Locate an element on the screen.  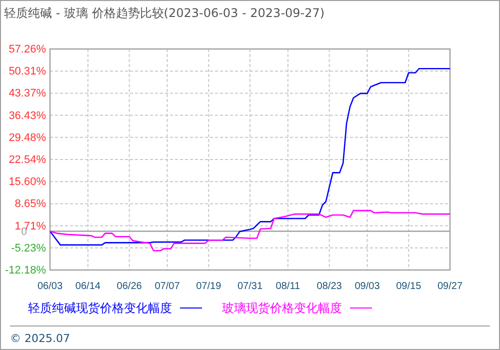
y-tick-label: 29.48% is located at coordinates (27, 138).